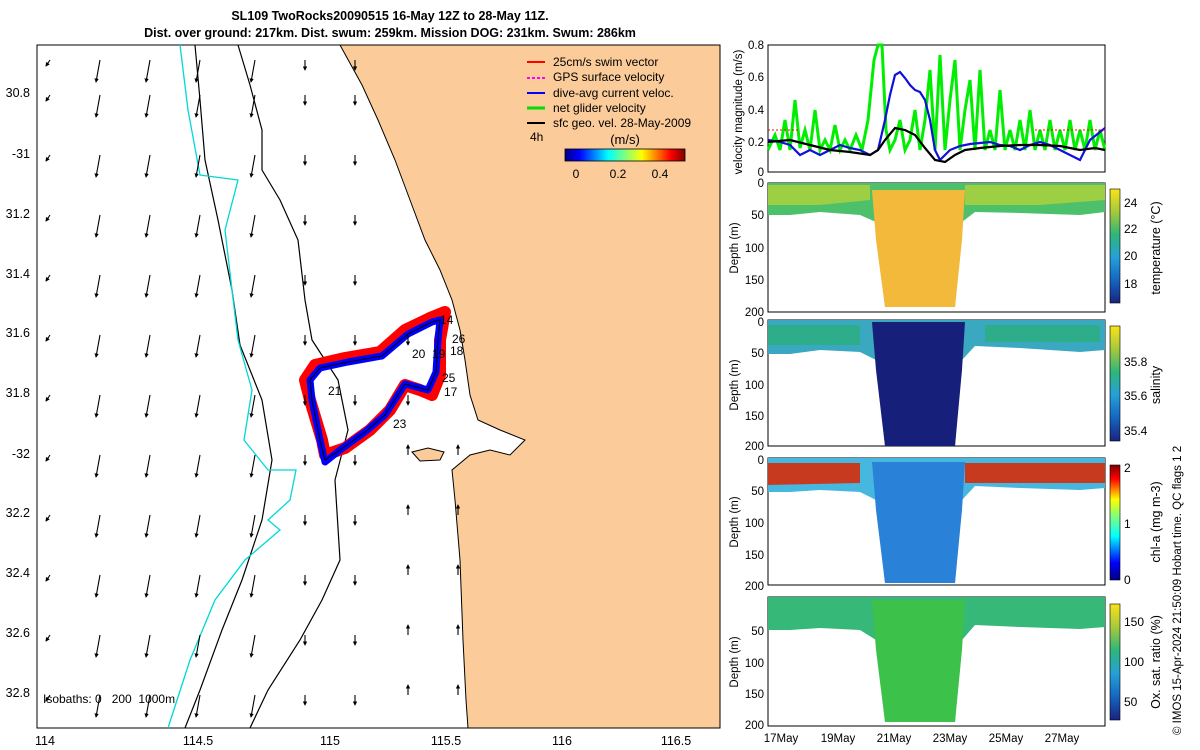 This screenshot has width=1200, height=750. What do you see at coordinates (761, 173) in the screenshot?
I see `y-tick-label: 0` at bounding box center [761, 173].